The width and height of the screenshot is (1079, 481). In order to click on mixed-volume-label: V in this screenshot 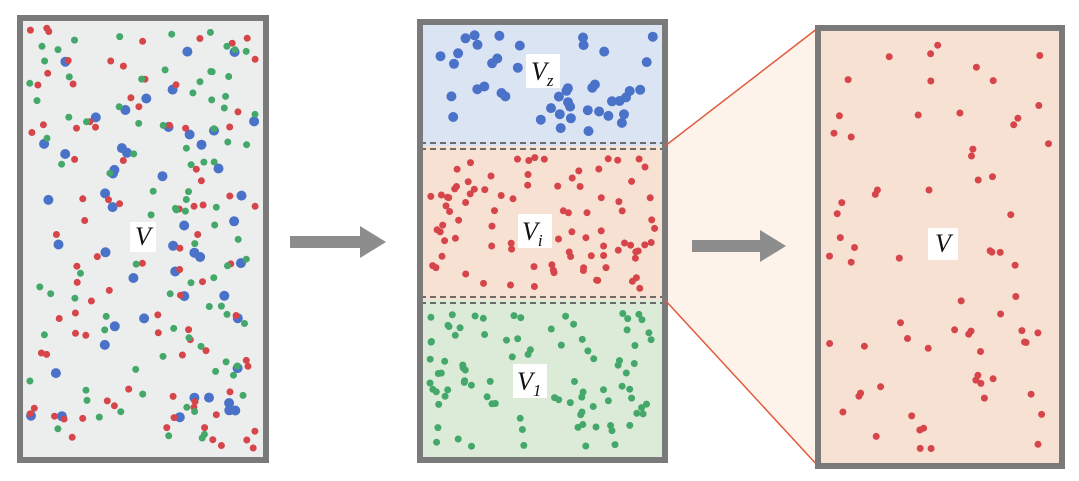, I will do `click(144, 236)`.